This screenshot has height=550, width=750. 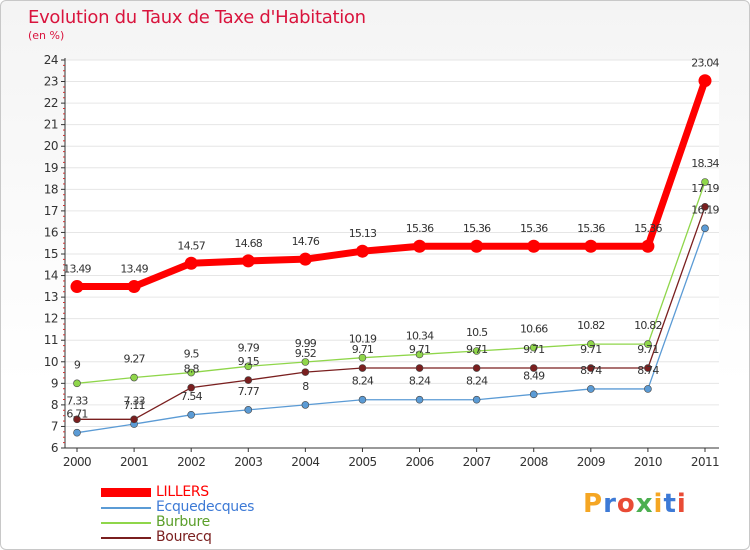 I want to click on y-tick-label: 23, so click(x=51, y=82).